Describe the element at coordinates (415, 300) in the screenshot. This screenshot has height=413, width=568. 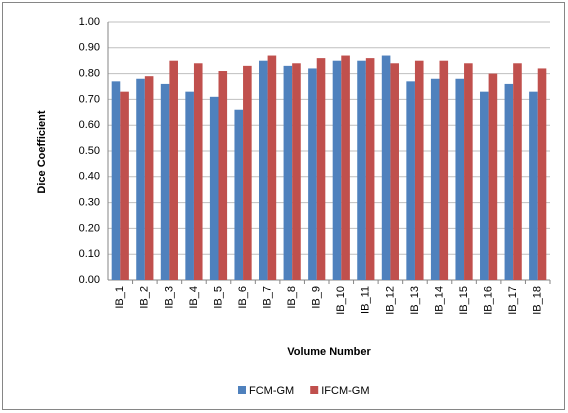
I see `x-tick-label: IB_13` at that location.